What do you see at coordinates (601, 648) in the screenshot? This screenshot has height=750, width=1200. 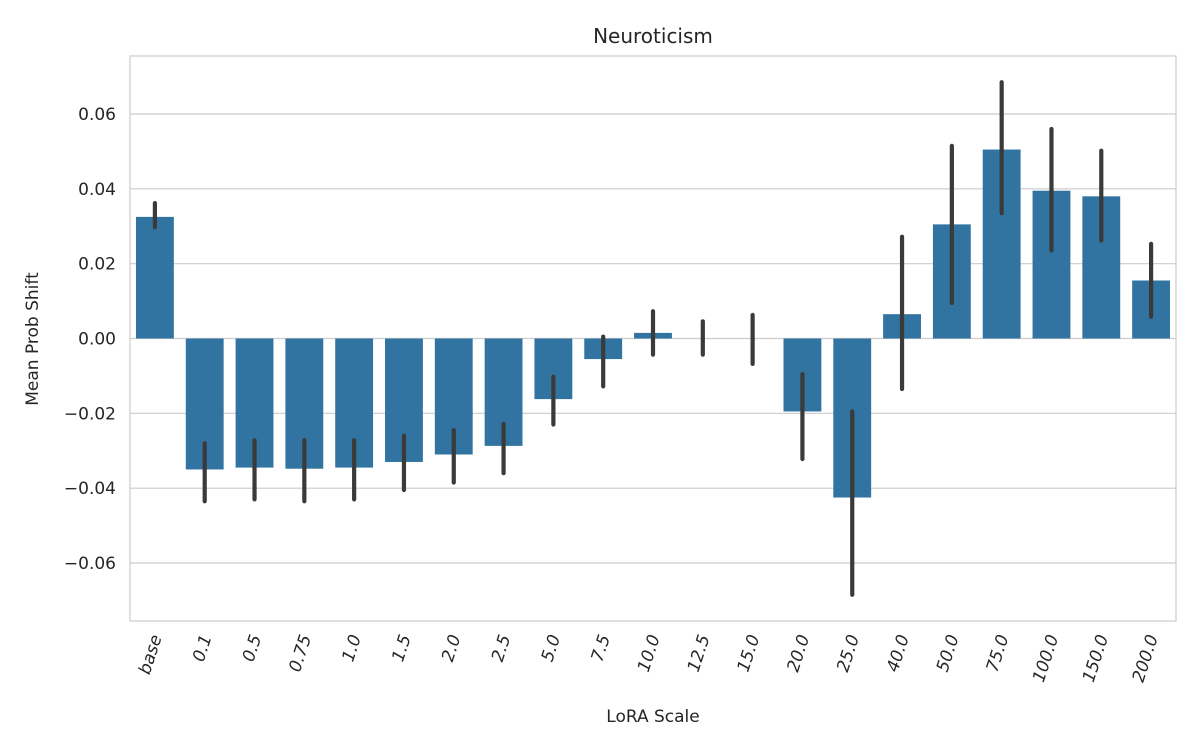 I see `x-tick-label: 7.5` at bounding box center [601, 648].